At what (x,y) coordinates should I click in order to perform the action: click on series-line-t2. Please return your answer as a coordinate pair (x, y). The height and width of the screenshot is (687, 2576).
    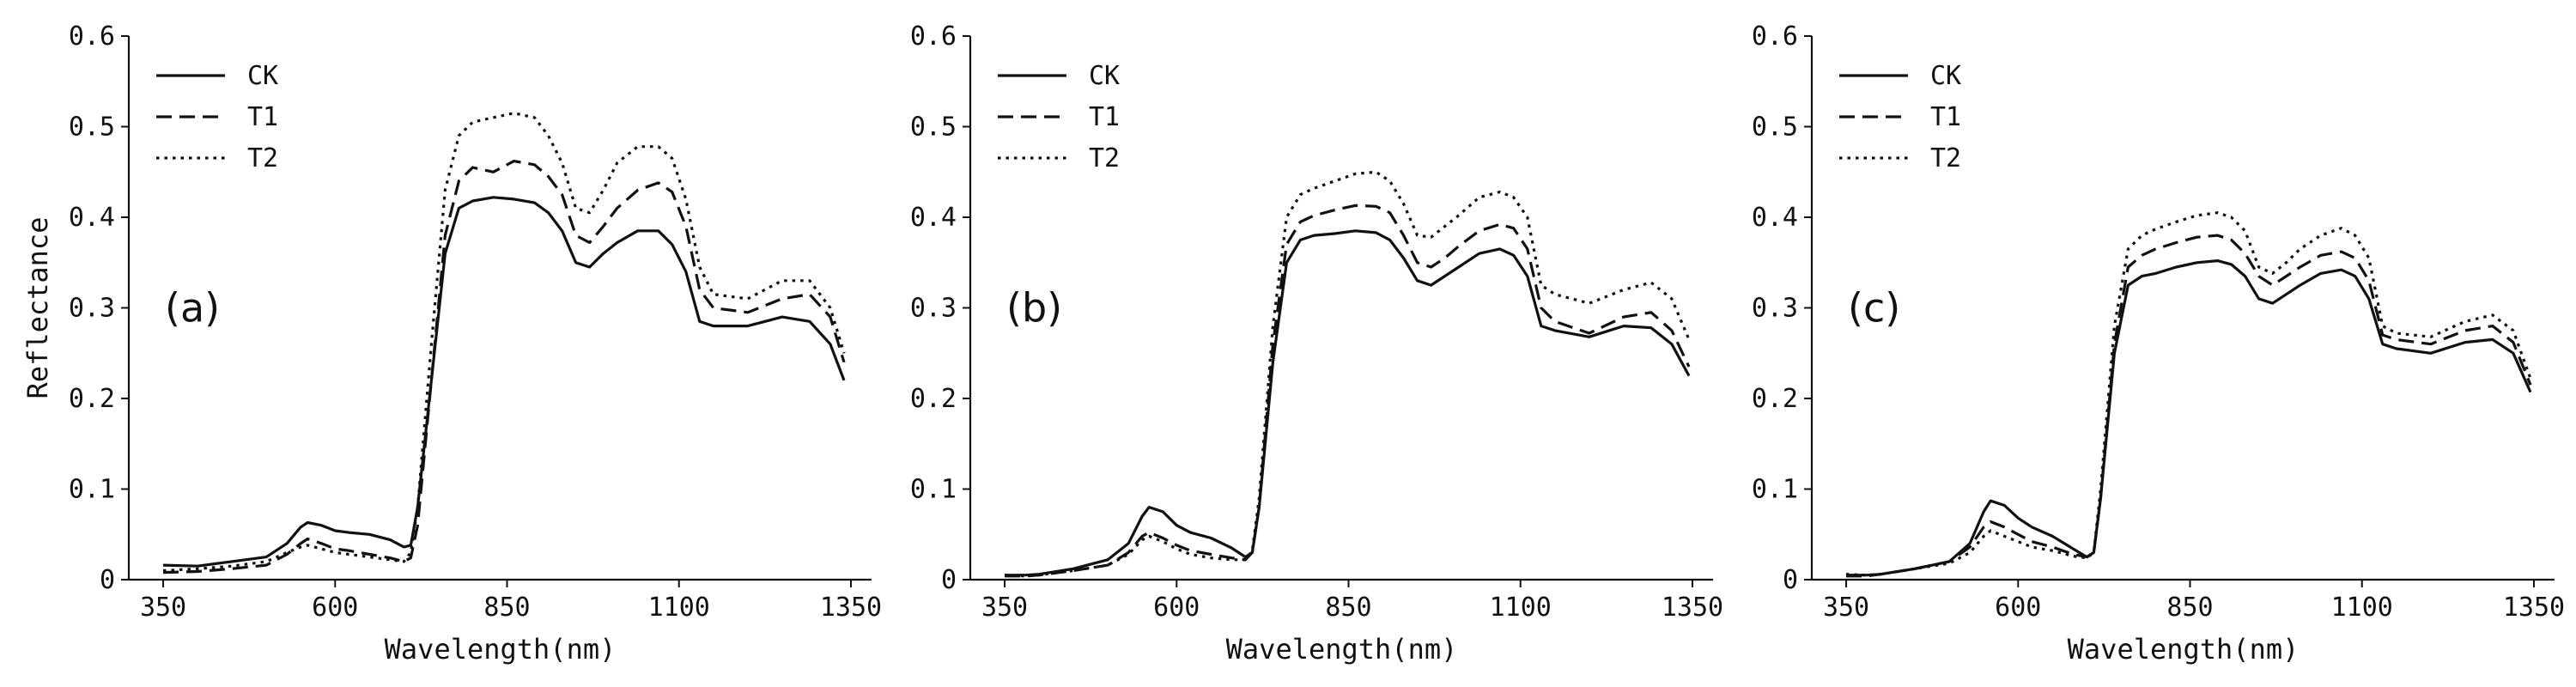
    Looking at the image, I should click on (2188, 394).